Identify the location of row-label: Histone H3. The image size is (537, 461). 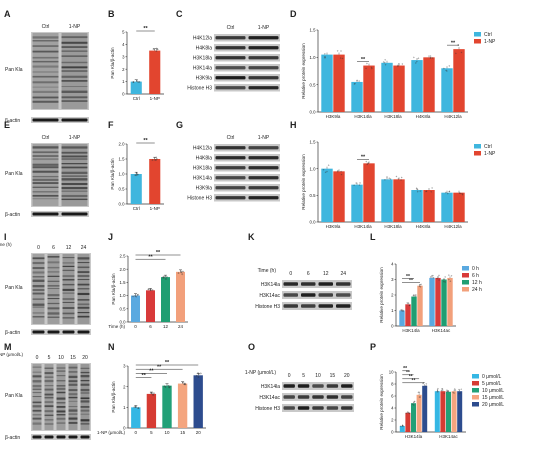
(267, 307).